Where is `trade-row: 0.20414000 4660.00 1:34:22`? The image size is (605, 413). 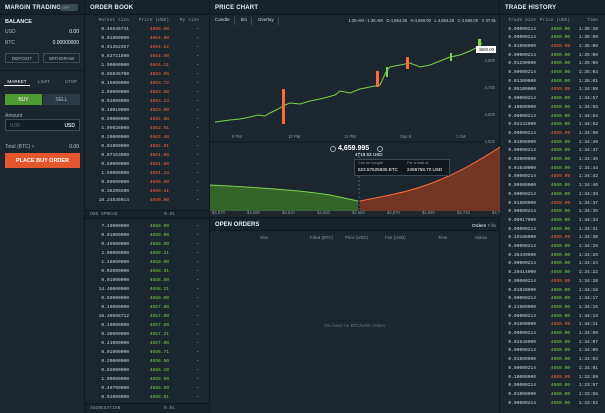 trade-row: 0.20414000 4660.00 1:34:22 is located at coordinates (552, 273).